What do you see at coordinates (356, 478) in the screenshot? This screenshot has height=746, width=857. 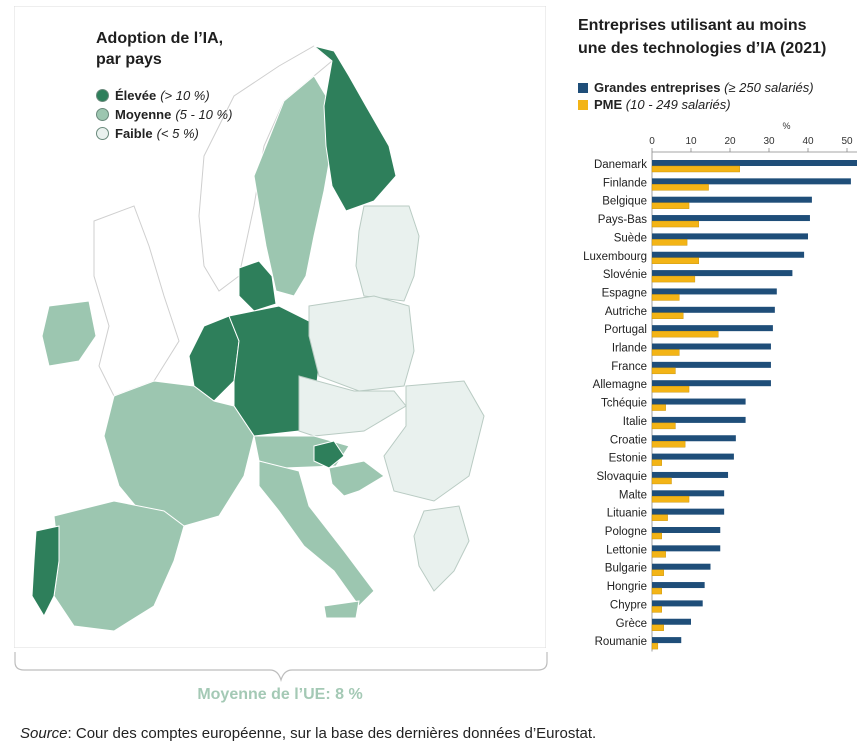 I see `map-croatia` at bounding box center [356, 478].